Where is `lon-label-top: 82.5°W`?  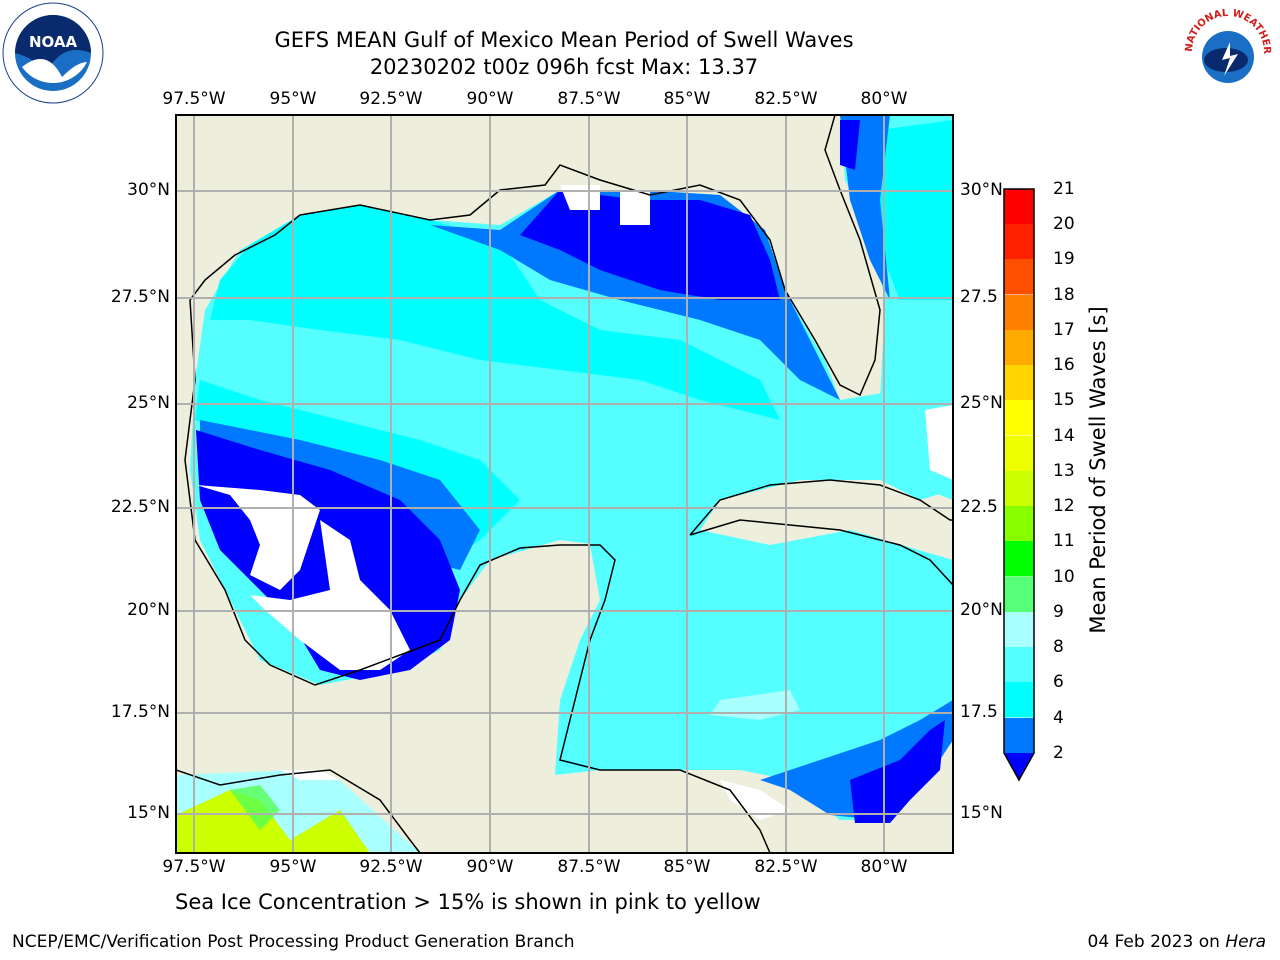 lon-label-top: 82.5°W is located at coordinates (786, 99).